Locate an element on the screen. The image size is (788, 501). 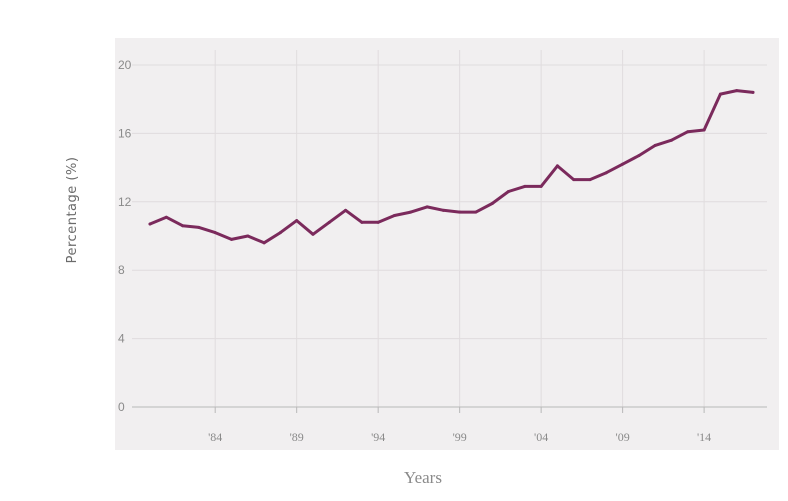
x-tick-label: '99 is located at coordinates (460, 437).